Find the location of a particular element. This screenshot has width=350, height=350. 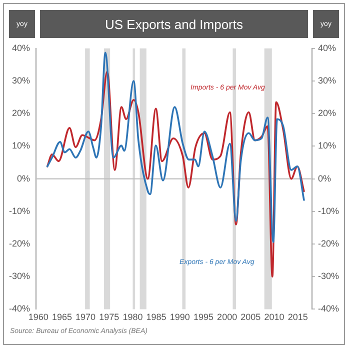

y-tick-label: -20% is located at coordinates (19, 243).